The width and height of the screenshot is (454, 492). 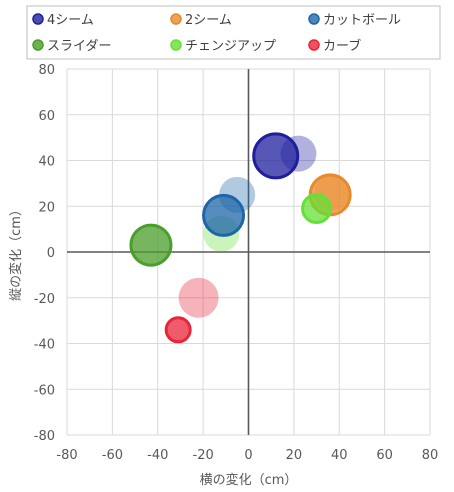 What do you see at coordinates (157, 455) in the screenshot?
I see `x-tick-label: -40` at bounding box center [157, 455].